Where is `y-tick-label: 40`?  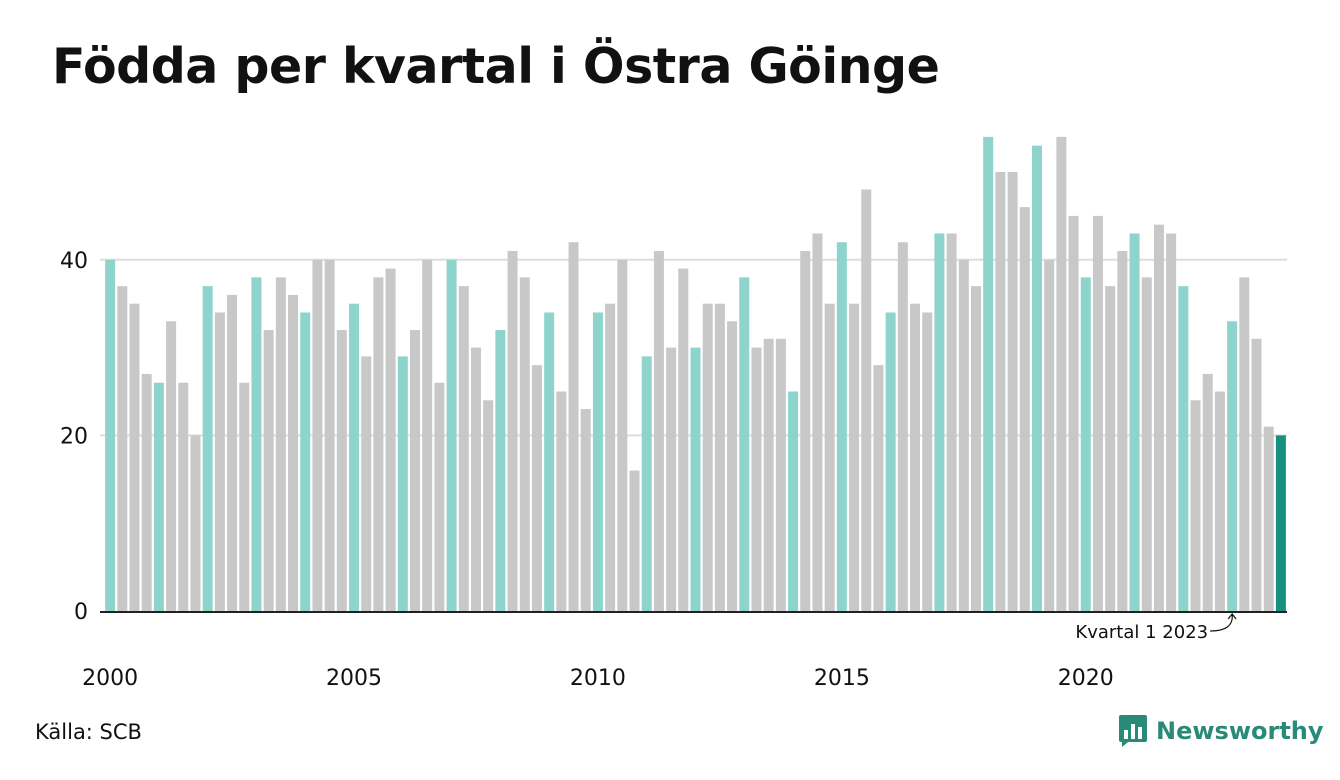
y-tick-label: 40 is located at coordinates (74, 261).